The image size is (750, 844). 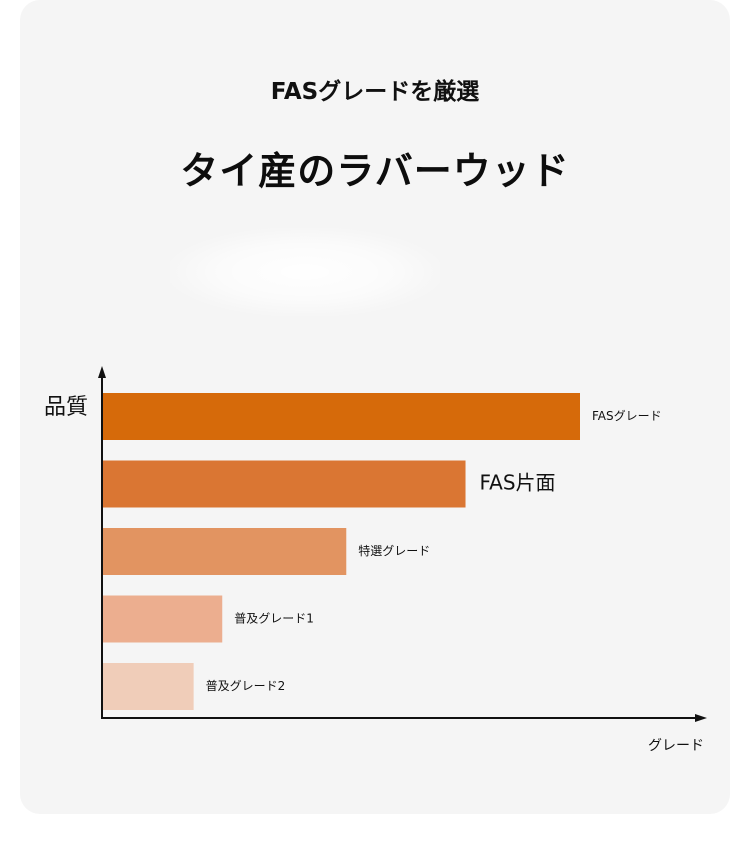 What do you see at coordinates (66, 407) in the screenshot?
I see `y-axis-label: 品質` at bounding box center [66, 407].